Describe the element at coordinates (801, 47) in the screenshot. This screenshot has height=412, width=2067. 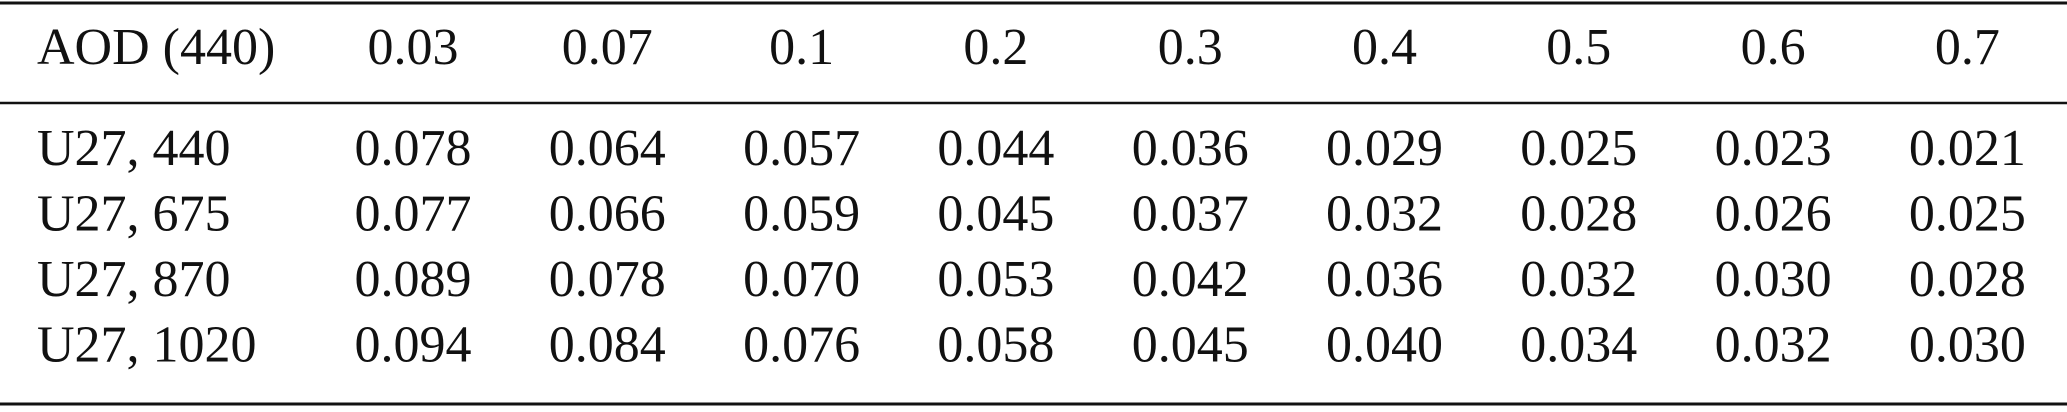
I see `header-cell: 0.1` at that location.